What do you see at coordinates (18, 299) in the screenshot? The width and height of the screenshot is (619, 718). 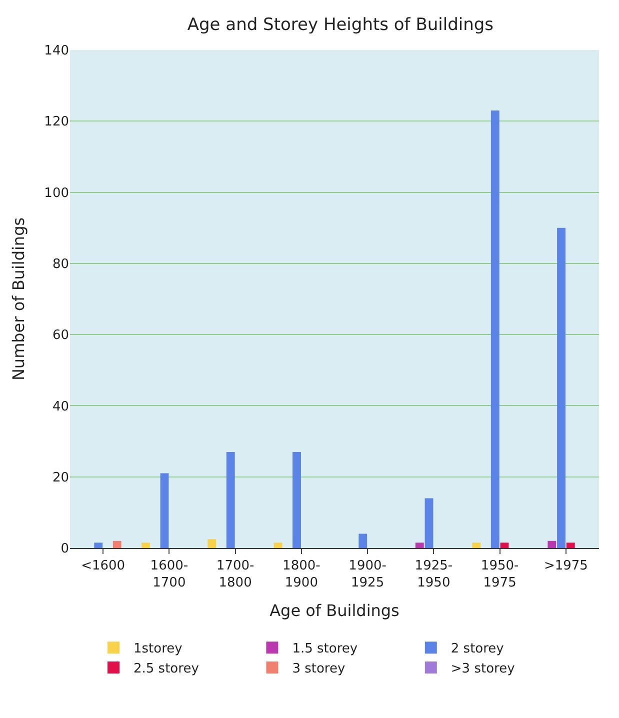 I see `y-axis-title: Number of Buildings` at bounding box center [18, 299].